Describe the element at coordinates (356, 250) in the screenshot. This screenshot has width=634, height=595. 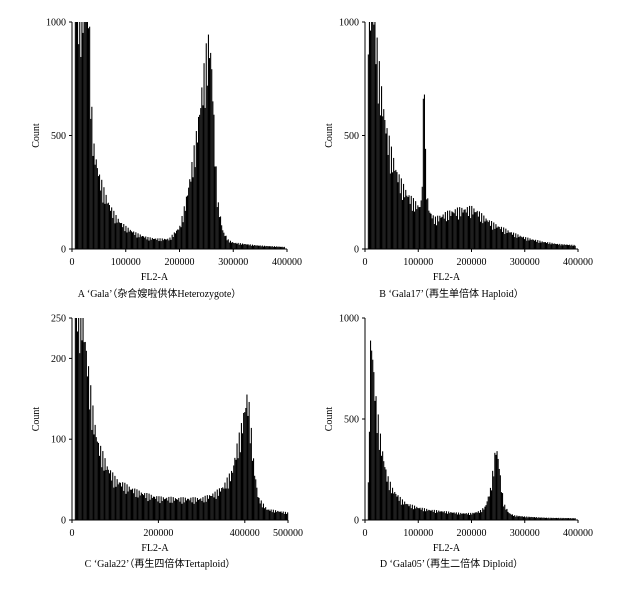
I see `y-tick-label: 0` at that location.